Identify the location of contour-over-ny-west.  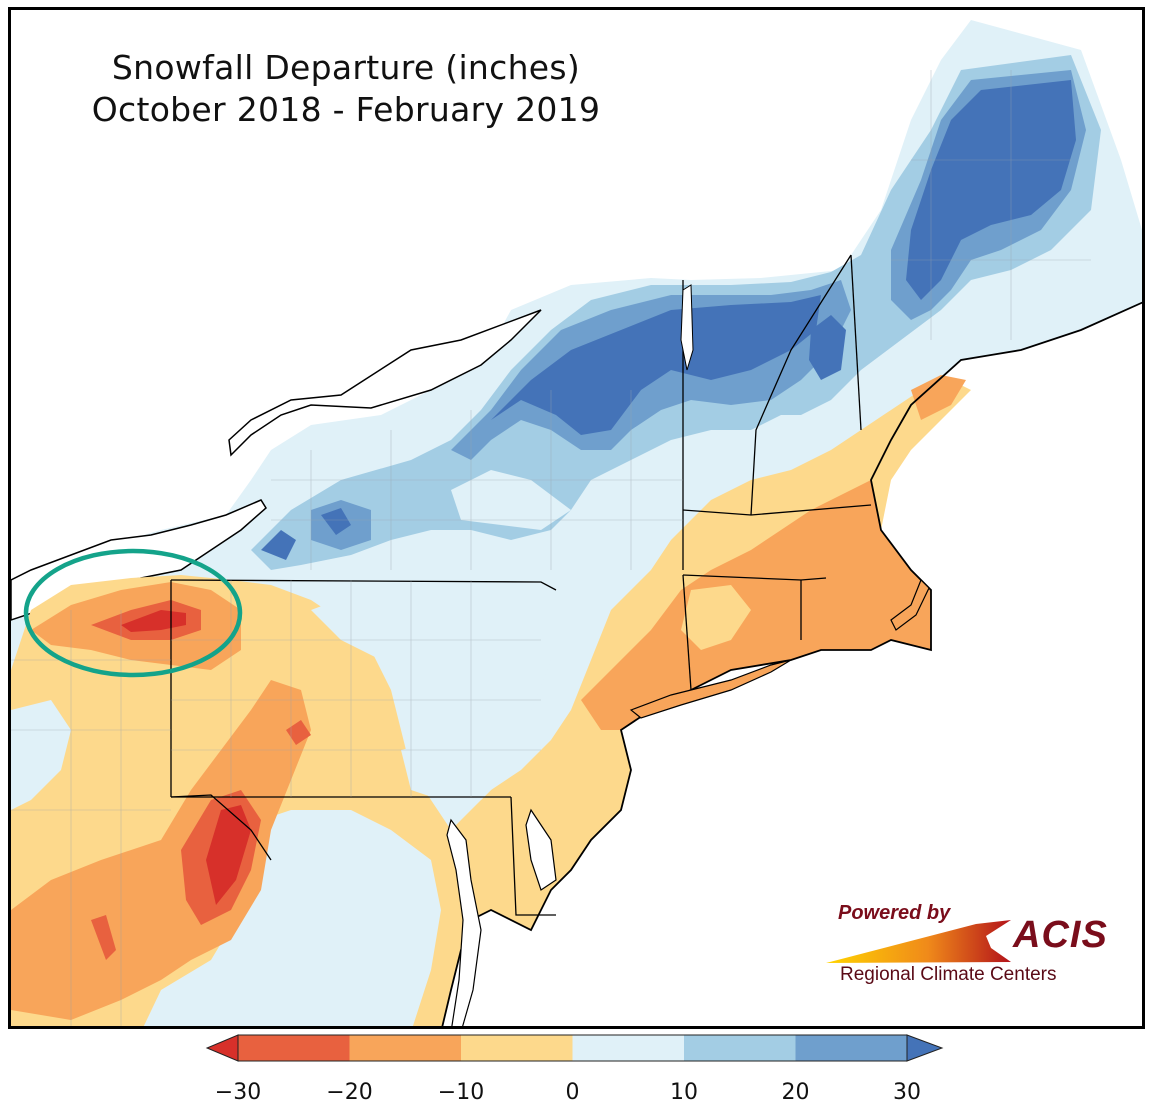
(278, 545).